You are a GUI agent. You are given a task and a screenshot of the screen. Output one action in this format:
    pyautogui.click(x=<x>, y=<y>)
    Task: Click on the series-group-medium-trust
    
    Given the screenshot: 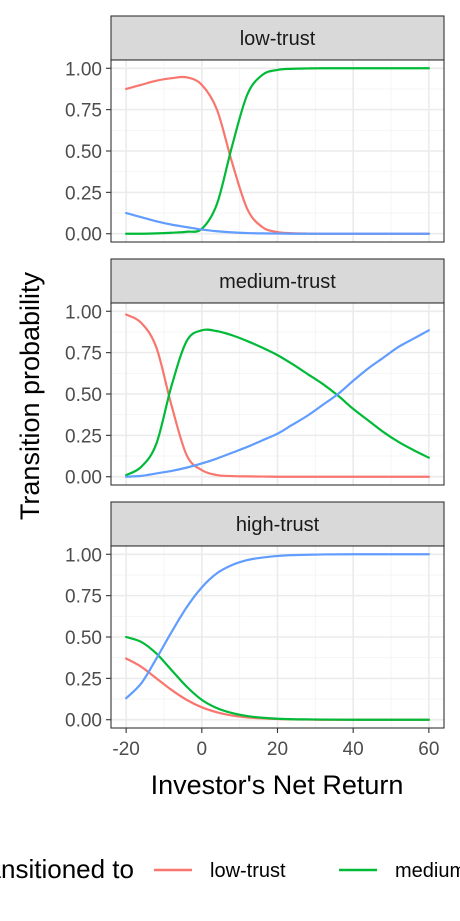 What is the action you would take?
    pyautogui.click(x=277, y=395)
    